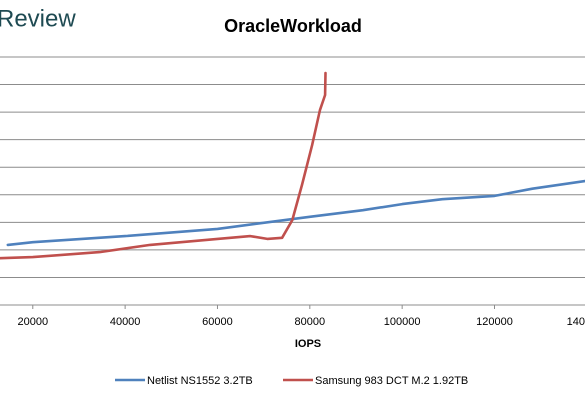  Describe the element at coordinates (38, 18) in the screenshot. I see `logo: Review` at that location.